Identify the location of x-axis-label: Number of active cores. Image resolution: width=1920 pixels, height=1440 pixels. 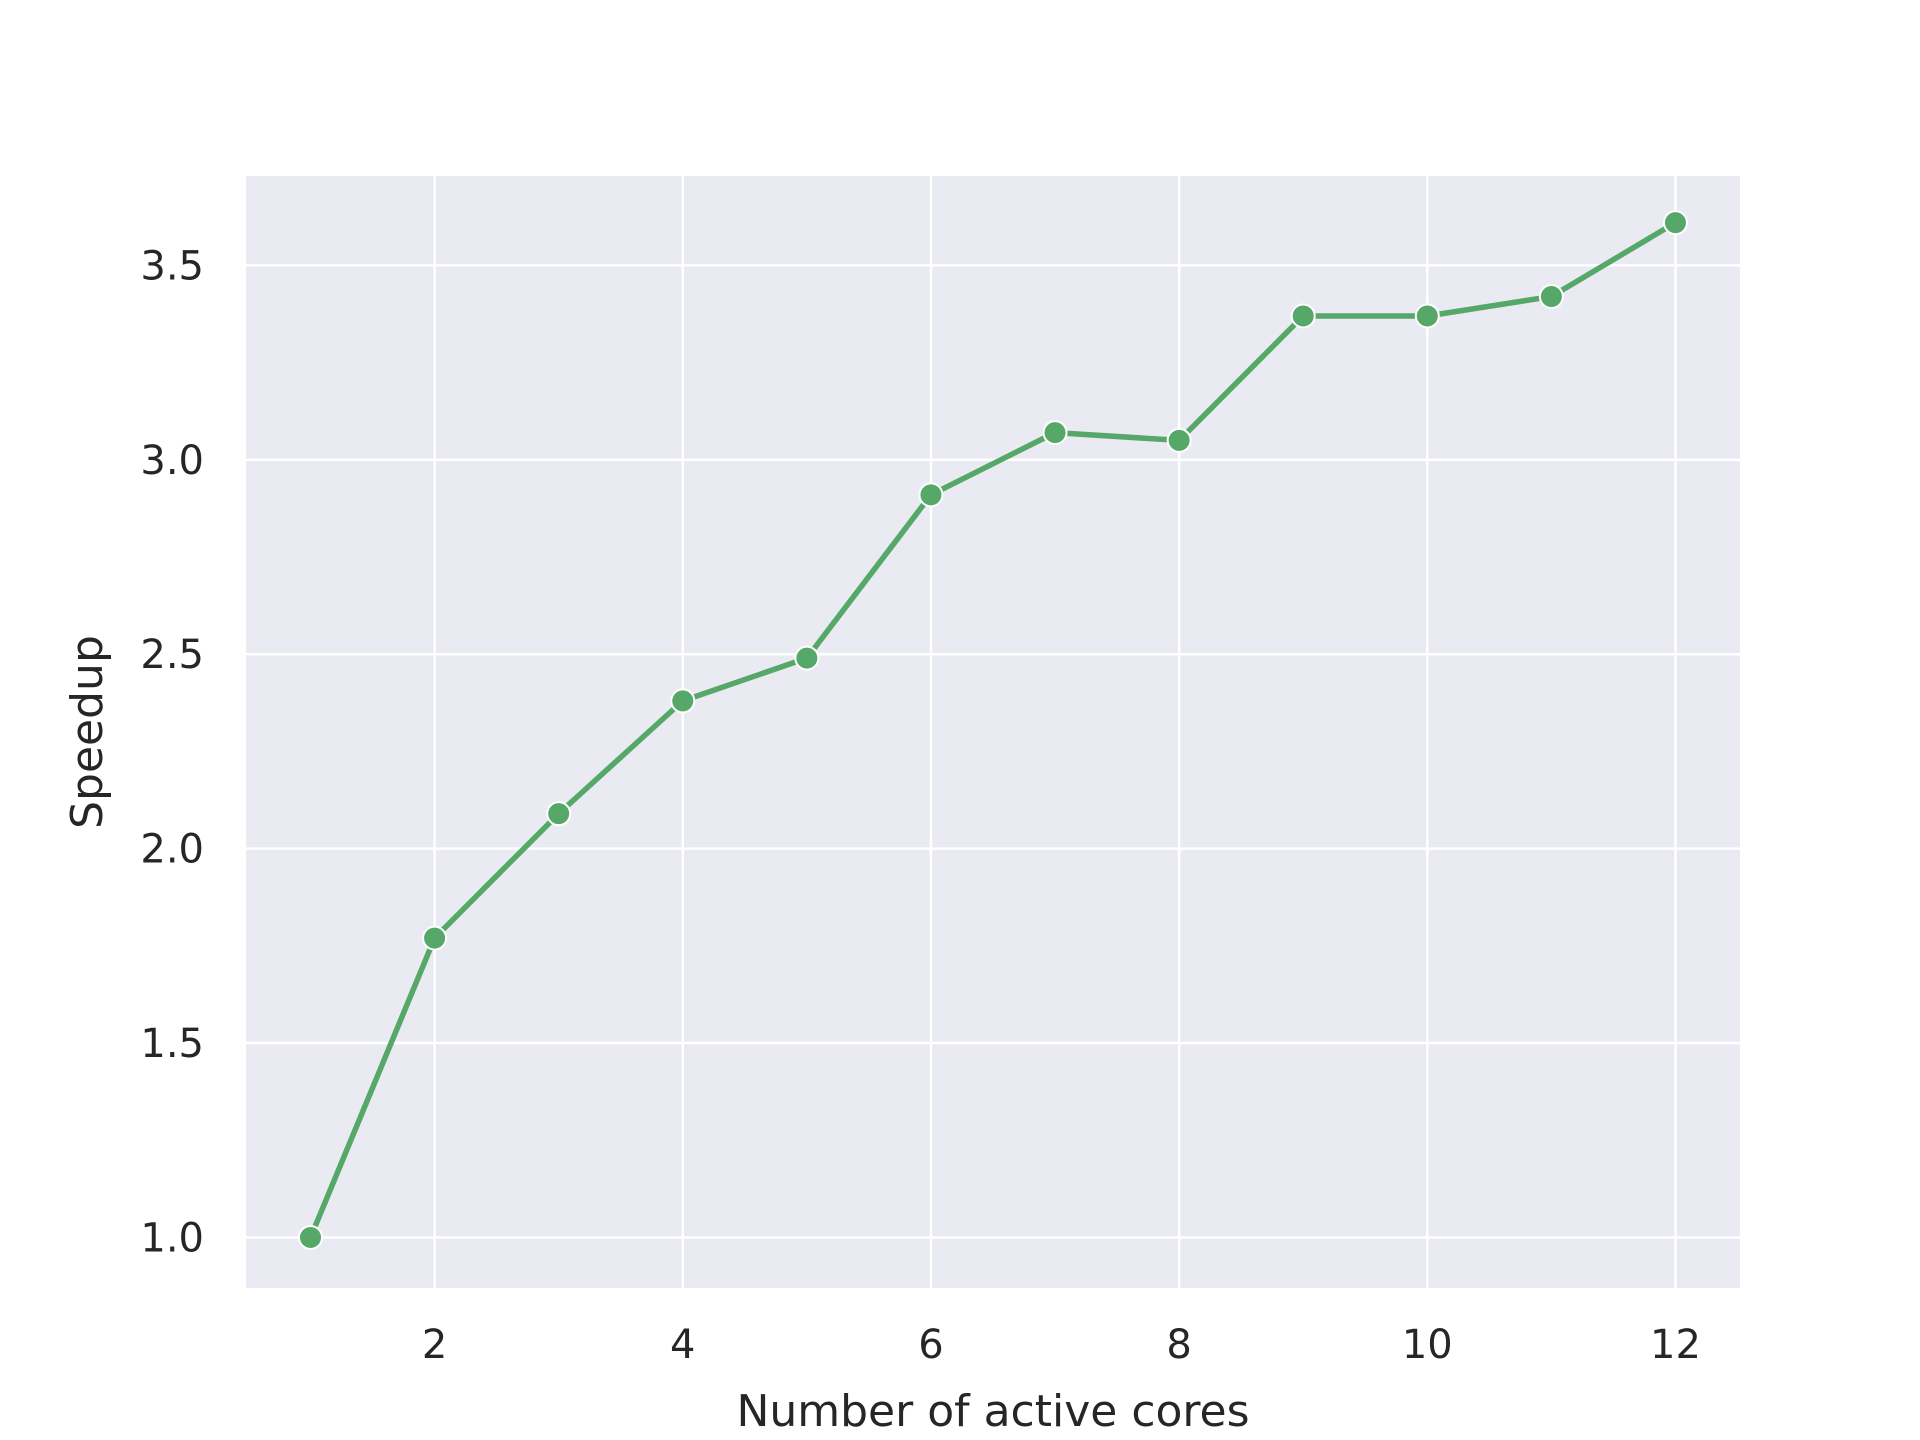
(992, 1411).